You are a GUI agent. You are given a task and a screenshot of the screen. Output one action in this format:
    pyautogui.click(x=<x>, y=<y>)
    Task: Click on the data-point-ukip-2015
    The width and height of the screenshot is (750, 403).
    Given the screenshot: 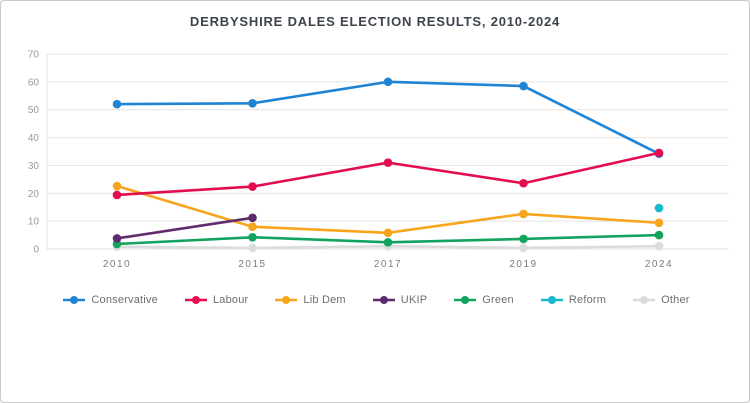 What is the action you would take?
    pyautogui.click(x=252, y=218)
    